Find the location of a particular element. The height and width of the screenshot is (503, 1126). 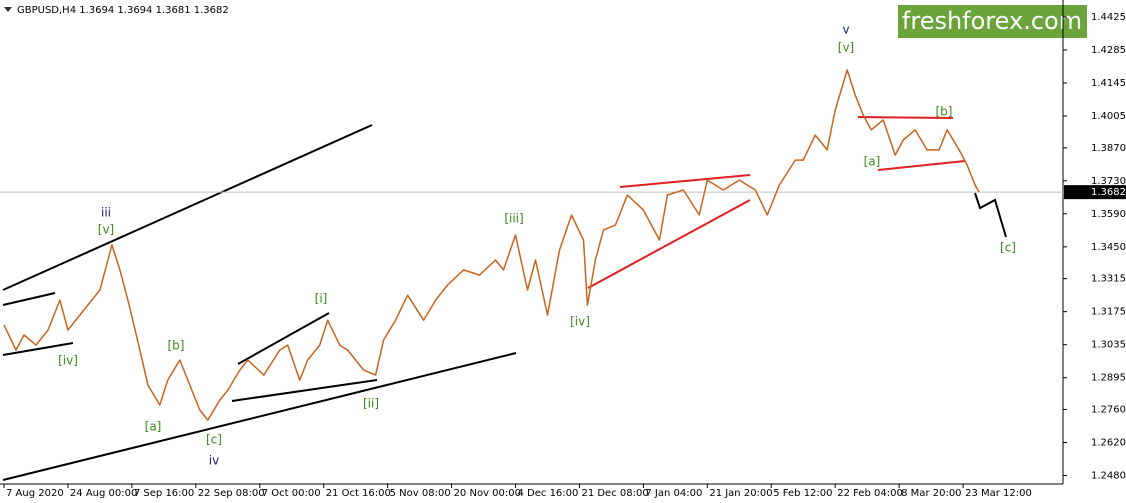

menu-arrow is located at coordinates (8, 9).